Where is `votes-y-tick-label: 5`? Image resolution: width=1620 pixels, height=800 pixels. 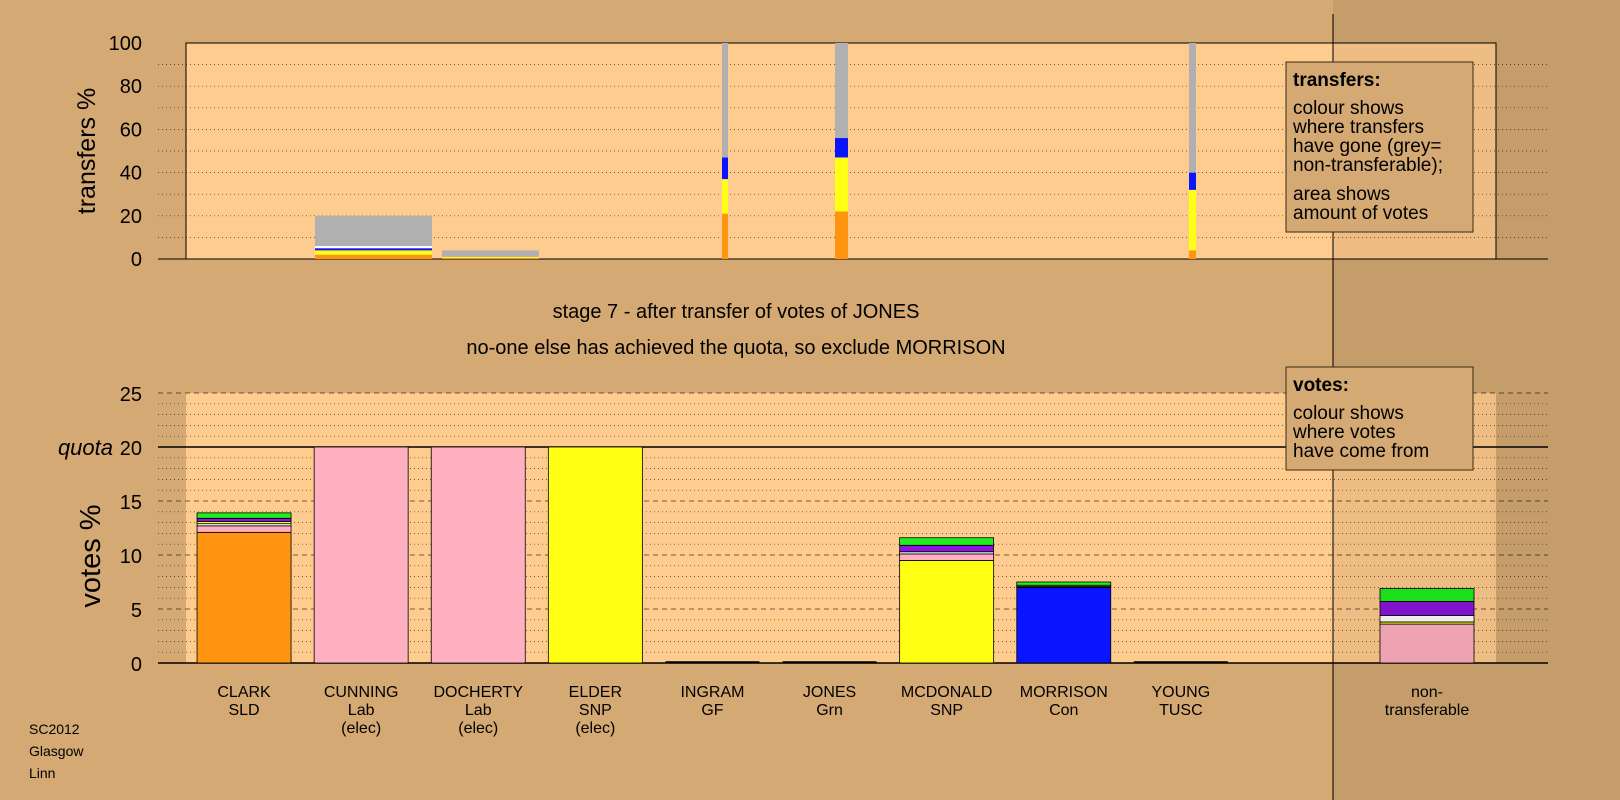
votes-y-tick-label: 5 is located at coordinates (136, 611).